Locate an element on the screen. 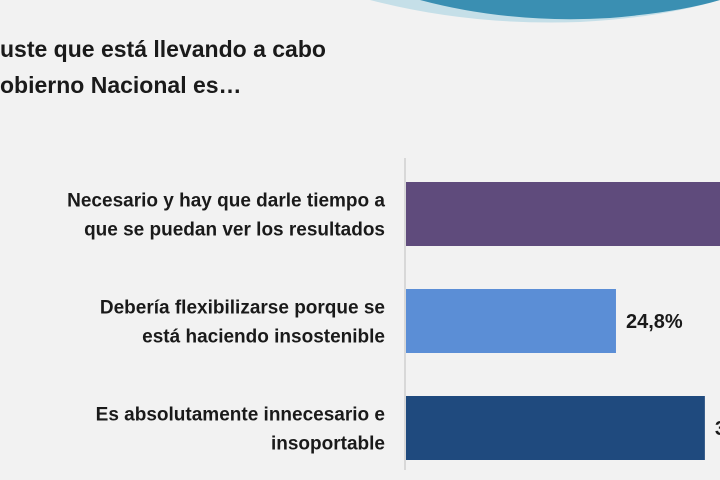  value-label-3: 35,3% is located at coordinates (717, 429).